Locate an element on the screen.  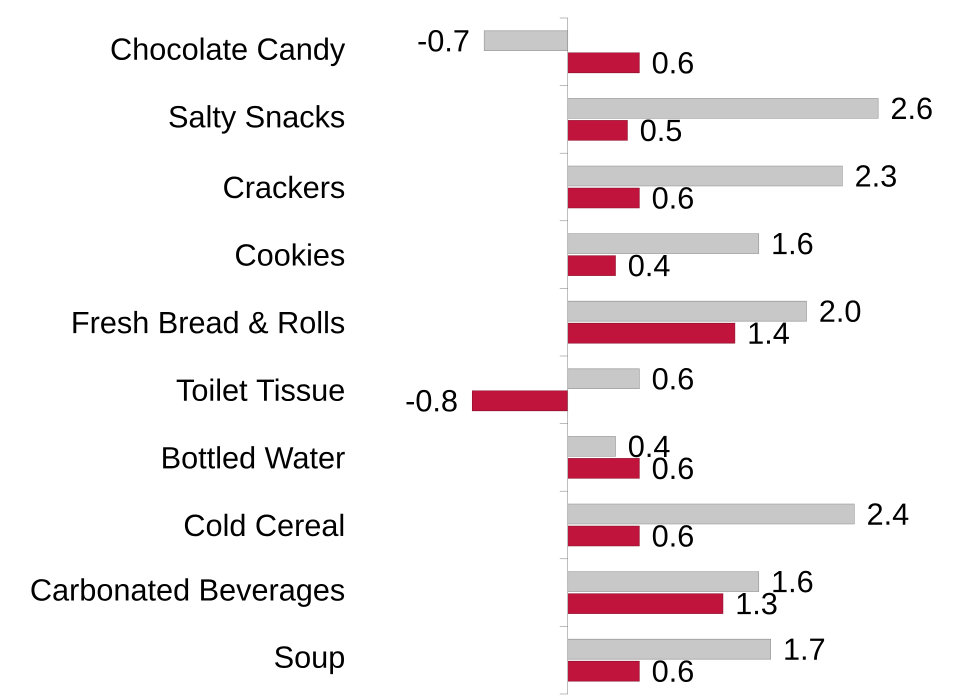
y-tick-label: Carbonated Beverages is located at coordinates (187, 592).